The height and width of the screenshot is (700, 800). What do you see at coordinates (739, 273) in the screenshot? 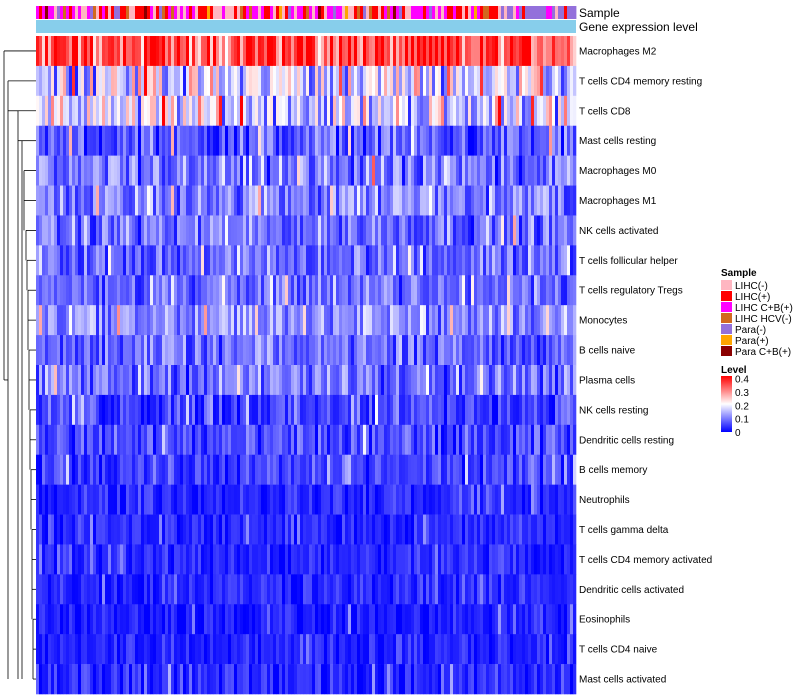
I see `legend-sample-title: Sample` at bounding box center [739, 273].